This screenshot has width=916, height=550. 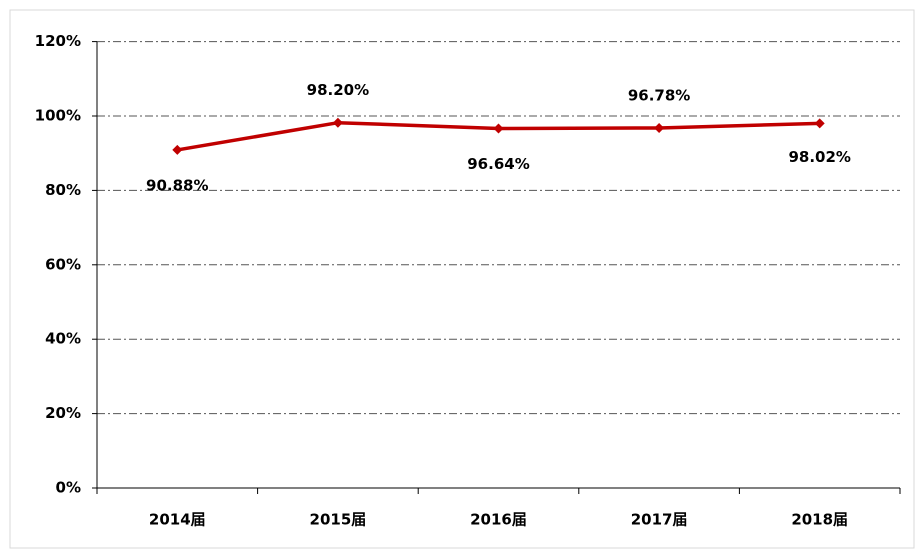 What do you see at coordinates (58, 116) in the screenshot?
I see `y-tick-label: 100%` at bounding box center [58, 116].